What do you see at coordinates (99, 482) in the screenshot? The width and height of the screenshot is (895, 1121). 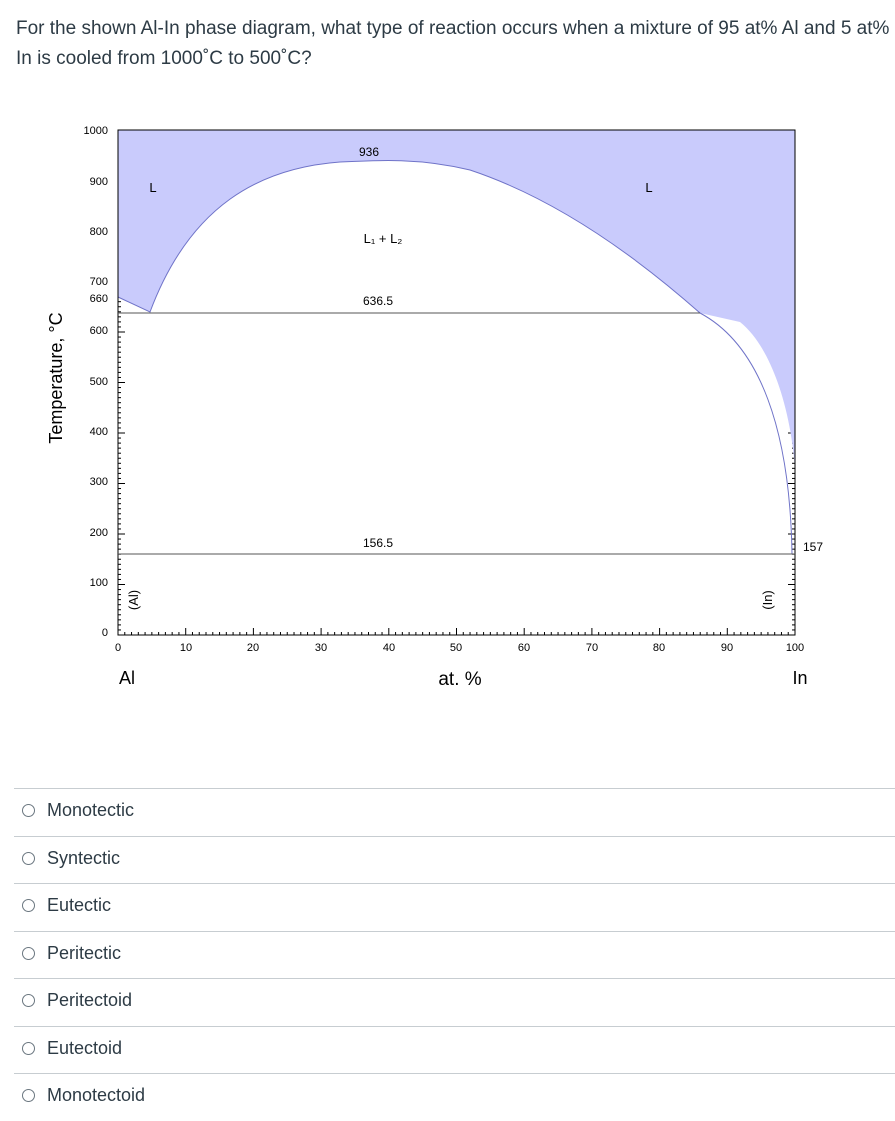 I see `y-tick-300: 300` at bounding box center [99, 482].